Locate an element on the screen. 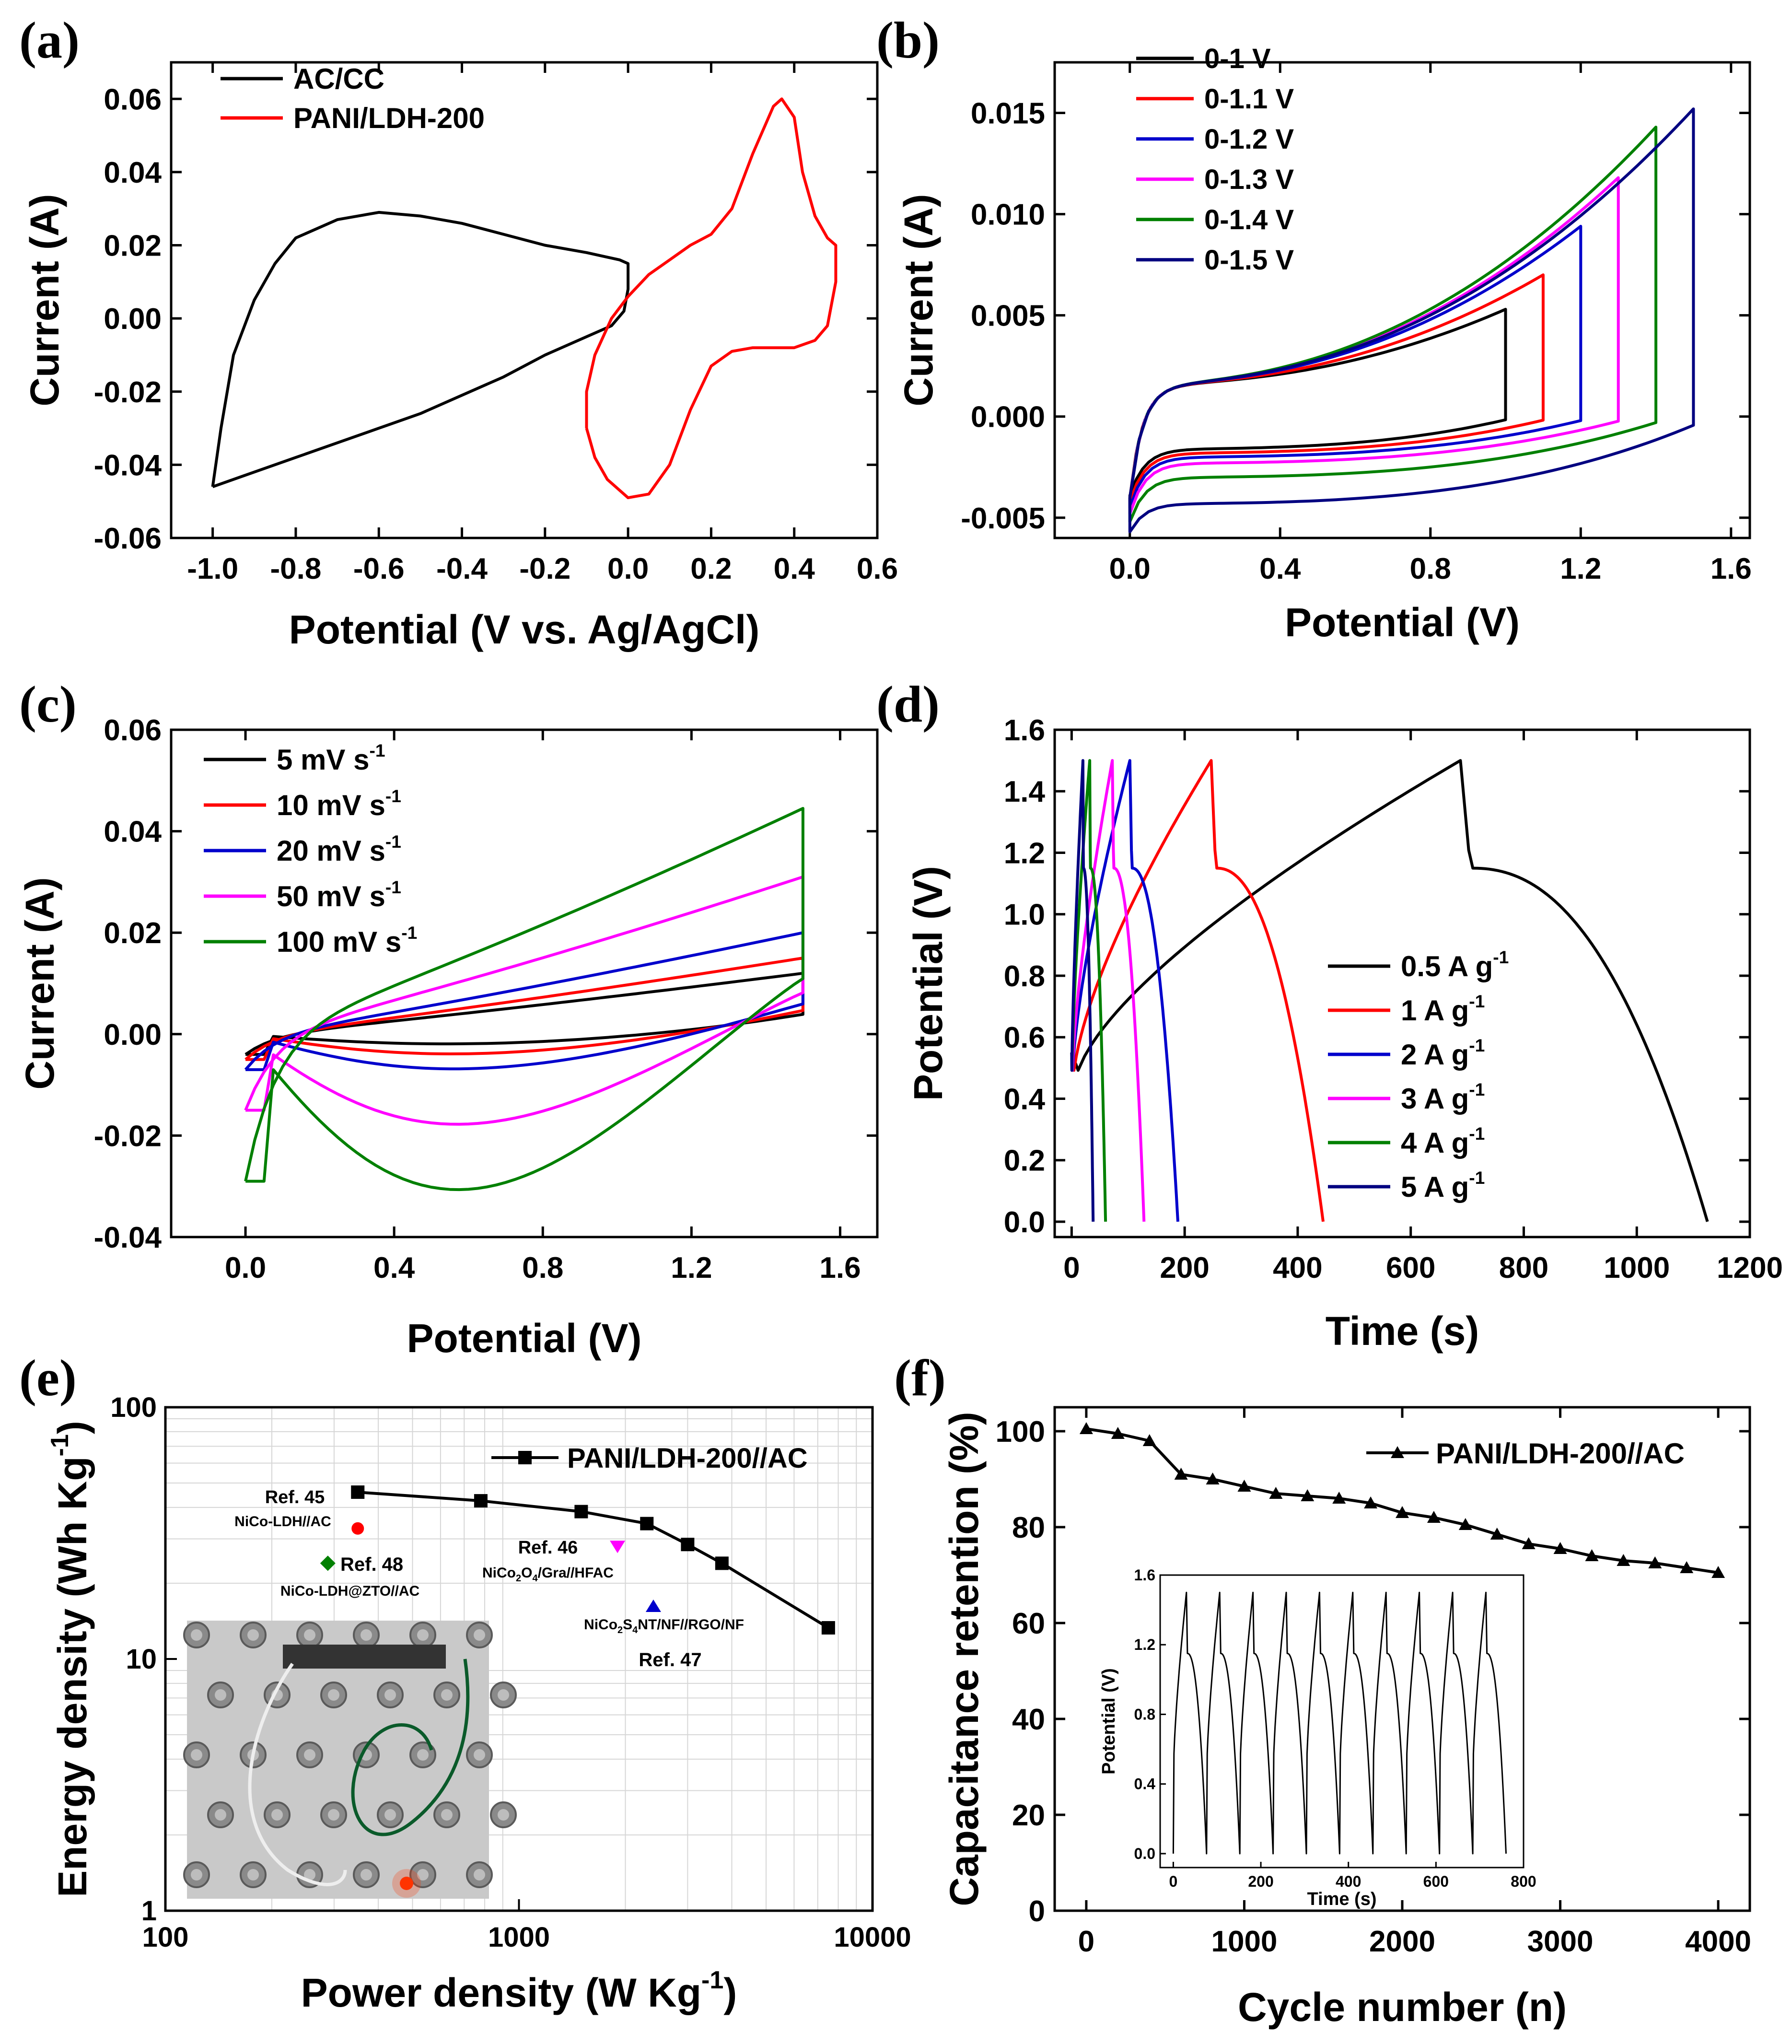  x-tick-label: -0.8 is located at coordinates (296, 568).